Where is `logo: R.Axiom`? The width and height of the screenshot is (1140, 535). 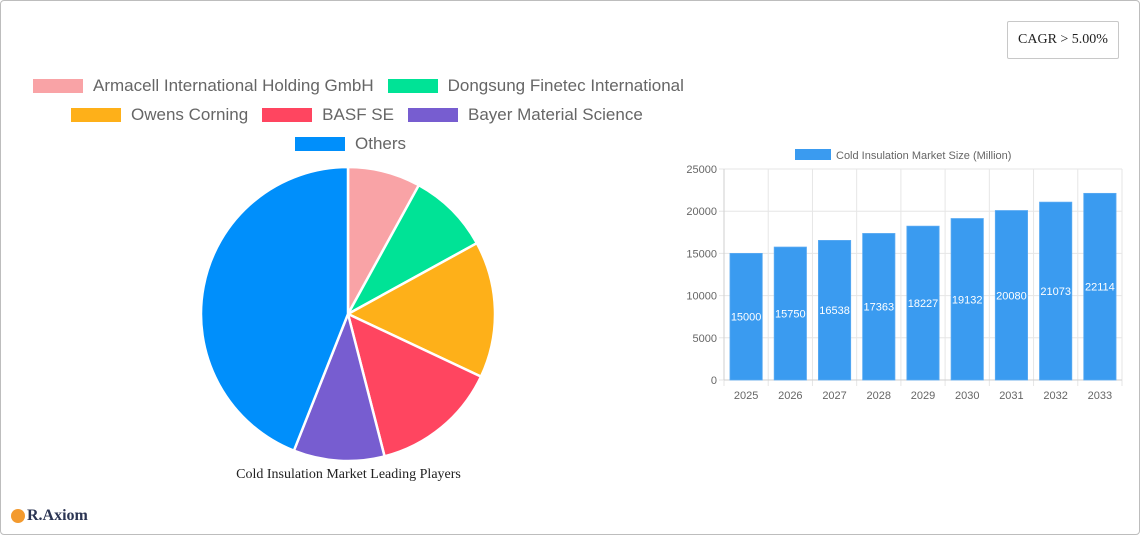
logo: R.Axiom is located at coordinates (49, 516).